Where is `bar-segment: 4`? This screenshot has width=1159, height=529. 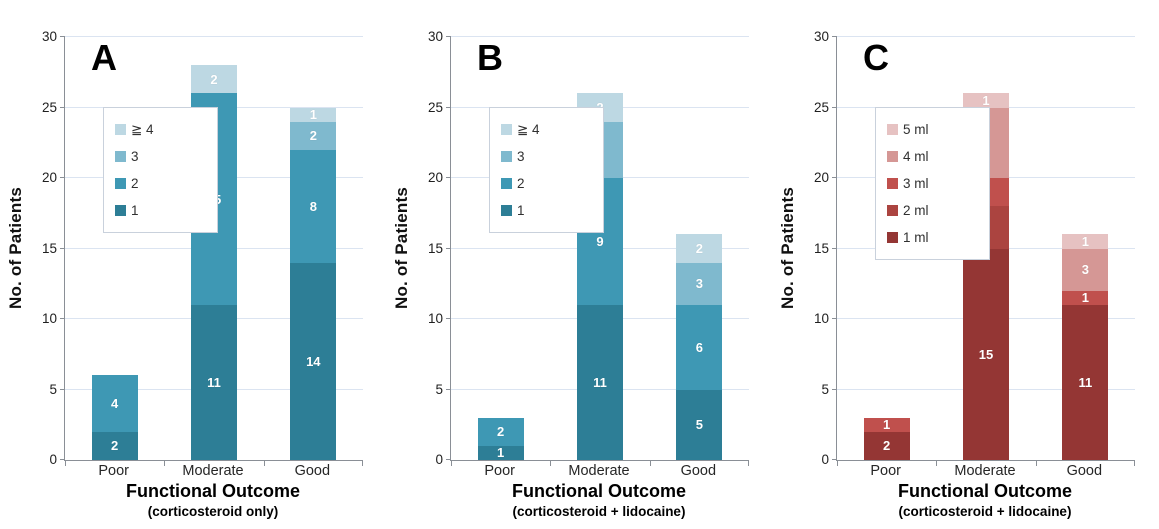
bar-segment: 4 is located at coordinates (114, 403).